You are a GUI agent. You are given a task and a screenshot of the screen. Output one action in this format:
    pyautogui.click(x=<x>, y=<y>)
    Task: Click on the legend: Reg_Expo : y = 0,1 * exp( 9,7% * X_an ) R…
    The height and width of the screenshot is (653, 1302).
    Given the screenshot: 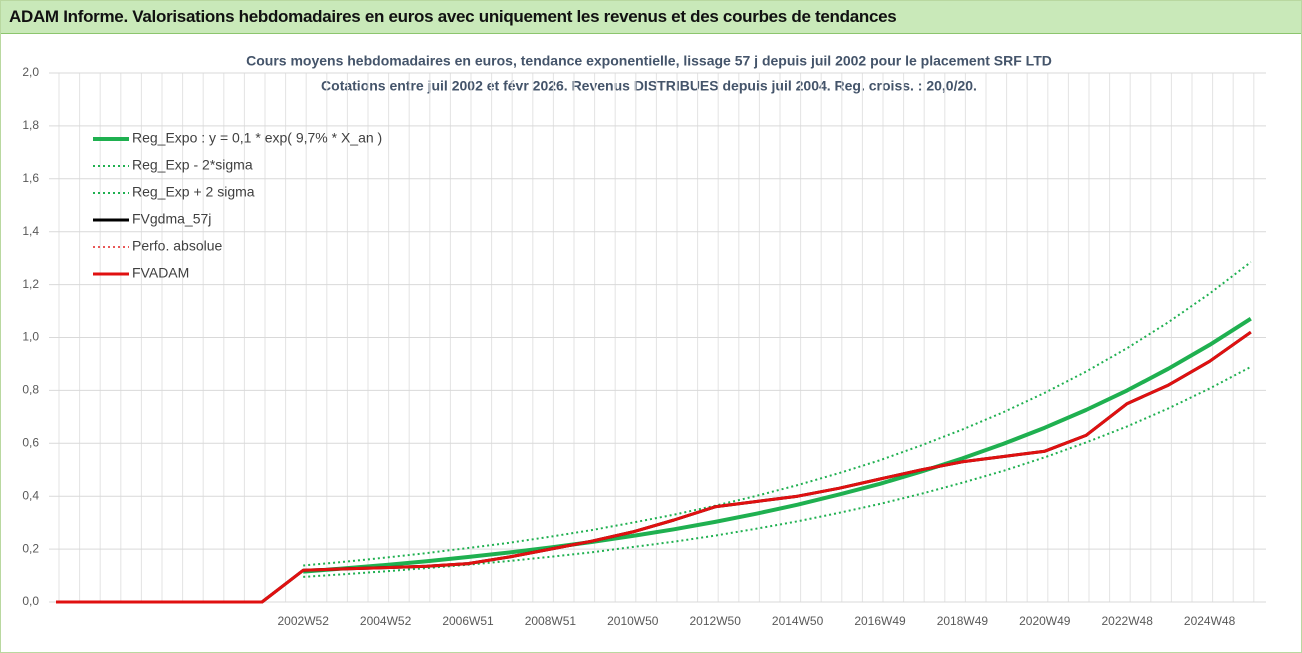 What is the action you would take?
    pyautogui.click(x=237, y=205)
    